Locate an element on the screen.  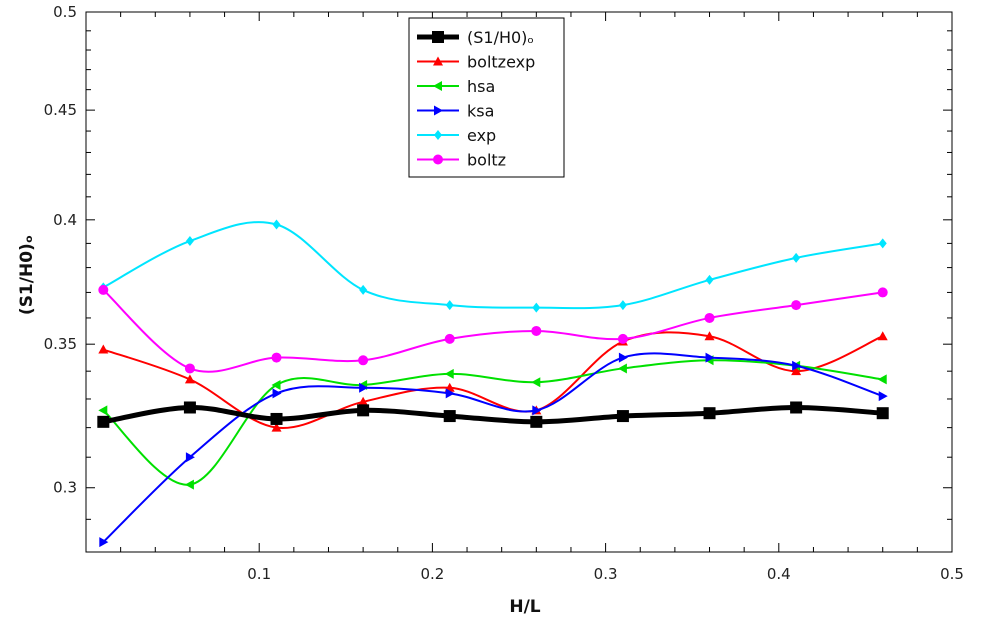
legend-label: ksa is located at coordinates (480, 111).